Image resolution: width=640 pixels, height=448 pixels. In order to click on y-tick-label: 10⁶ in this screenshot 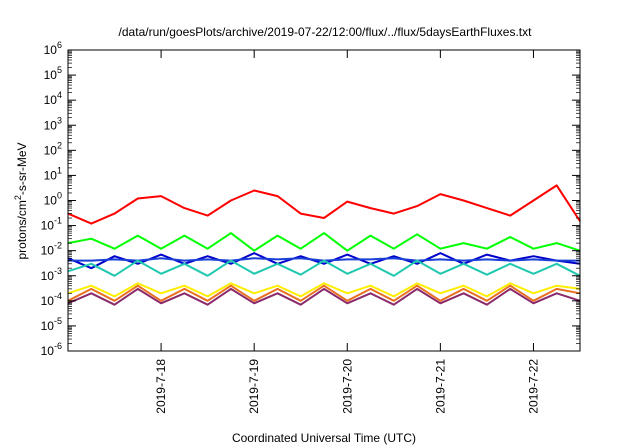, I will do `click(53, 48)`.